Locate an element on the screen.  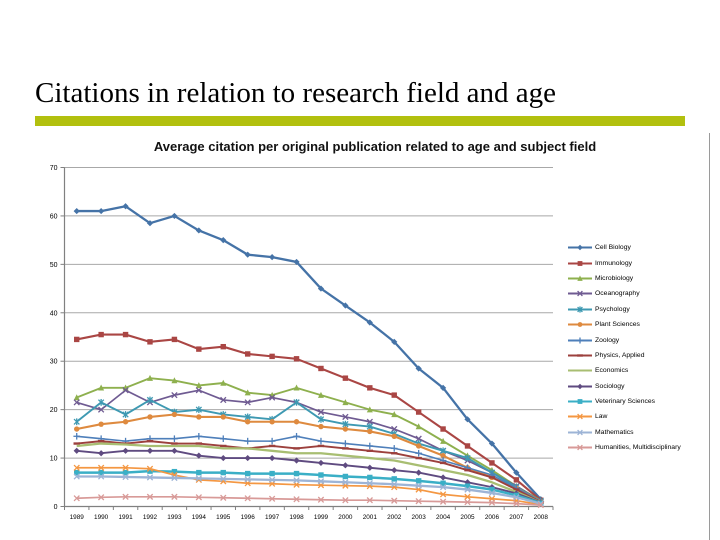
legend-item-law: Law is located at coordinates (640, 416).